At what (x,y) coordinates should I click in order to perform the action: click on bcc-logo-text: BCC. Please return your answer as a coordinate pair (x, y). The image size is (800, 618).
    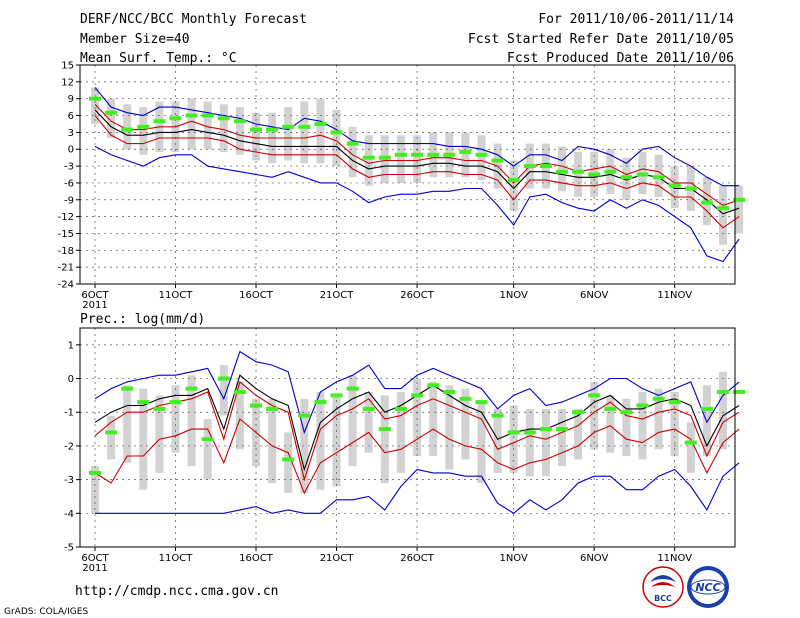
    Looking at the image, I should click on (663, 598).